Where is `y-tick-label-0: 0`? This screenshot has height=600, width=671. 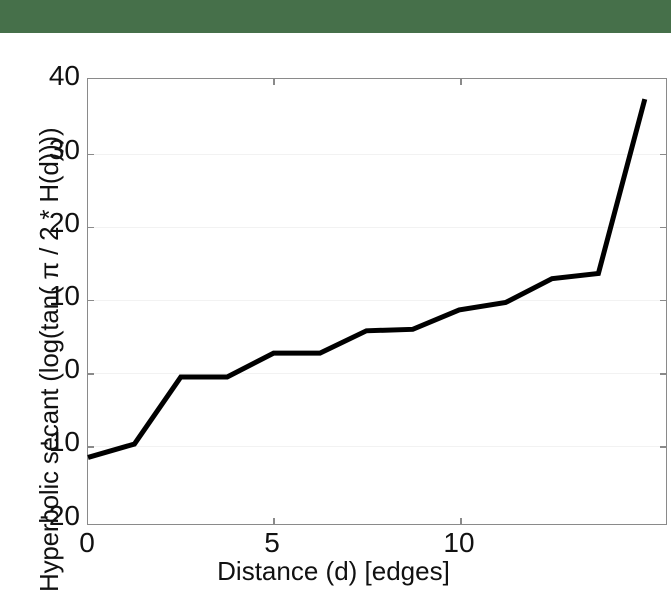 y-tick-label-0: 0 is located at coordinates (72, 368).